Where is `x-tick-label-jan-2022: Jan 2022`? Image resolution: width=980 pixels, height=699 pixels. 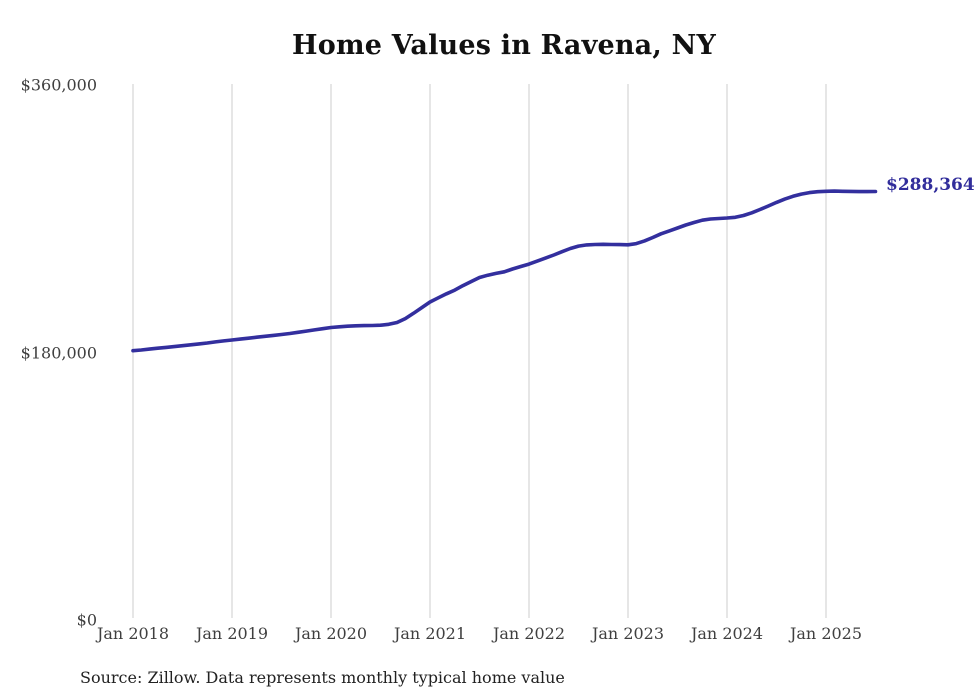
x-tick-label-jan-2022: Jan 2022 is located at coordinates (529, 633).